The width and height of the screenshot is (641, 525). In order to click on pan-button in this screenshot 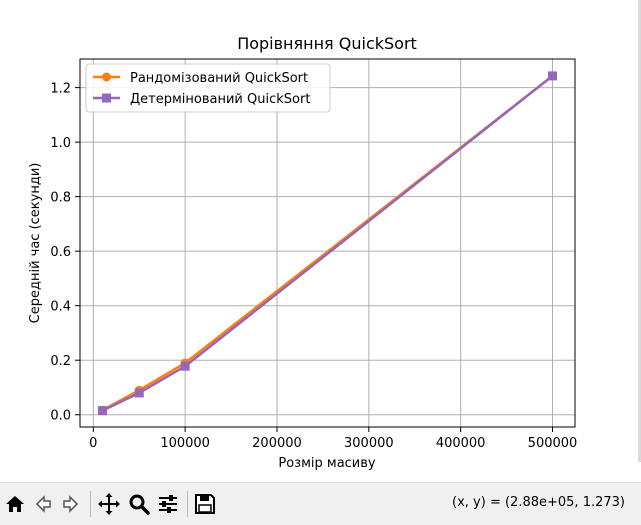, I will do `click(109, 504)`.